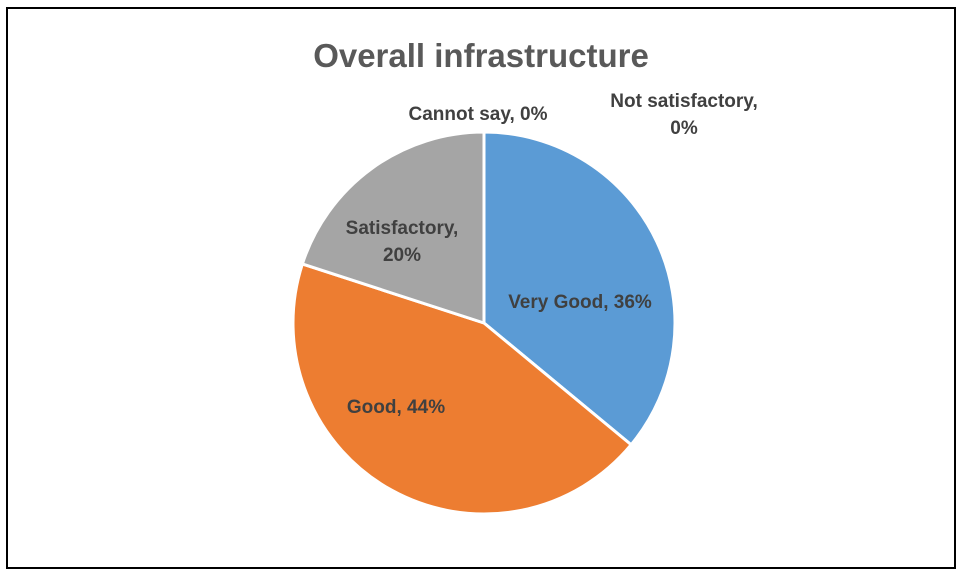 This screenshot has width=964, height=578. I want to click on data-label-line: Very Good, 36%, so click(580, 302).